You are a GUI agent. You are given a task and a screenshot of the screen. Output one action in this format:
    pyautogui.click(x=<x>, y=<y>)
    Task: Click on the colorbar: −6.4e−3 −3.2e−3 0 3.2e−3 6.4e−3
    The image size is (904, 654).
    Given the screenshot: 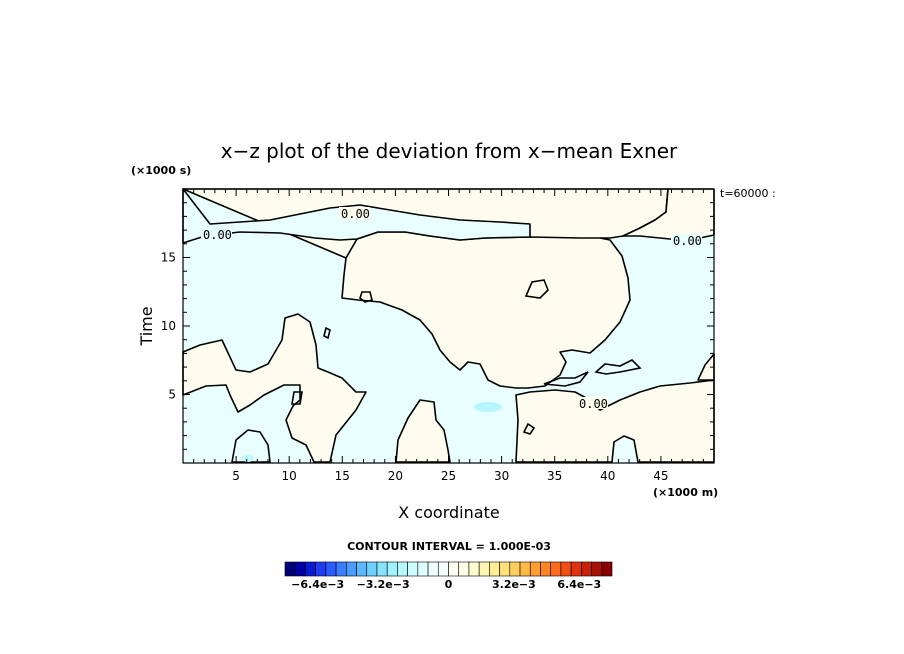 What is the action you would take?
    pyautogui.click(x=448, y=576)
    